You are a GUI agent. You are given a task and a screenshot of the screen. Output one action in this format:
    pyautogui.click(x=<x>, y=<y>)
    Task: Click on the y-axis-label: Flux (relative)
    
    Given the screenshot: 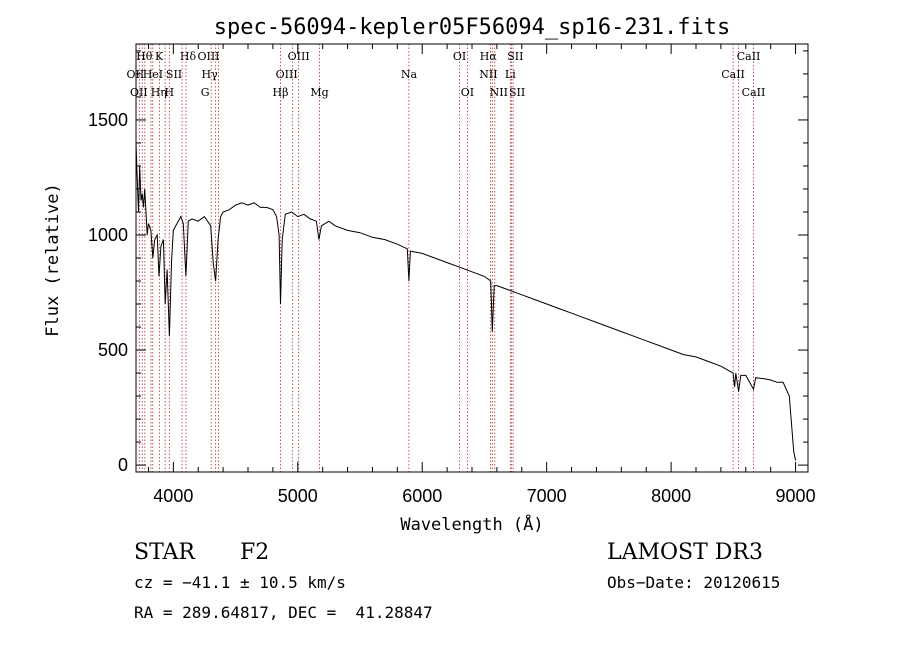 What is the action you would take?
    pyautogui.click(x=53, y=260)
    